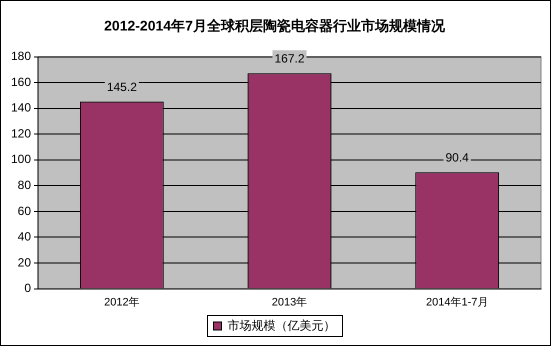 This screenshot has width=551, height=346. I want to click on y-tick-label: 20, so click(25, 262).